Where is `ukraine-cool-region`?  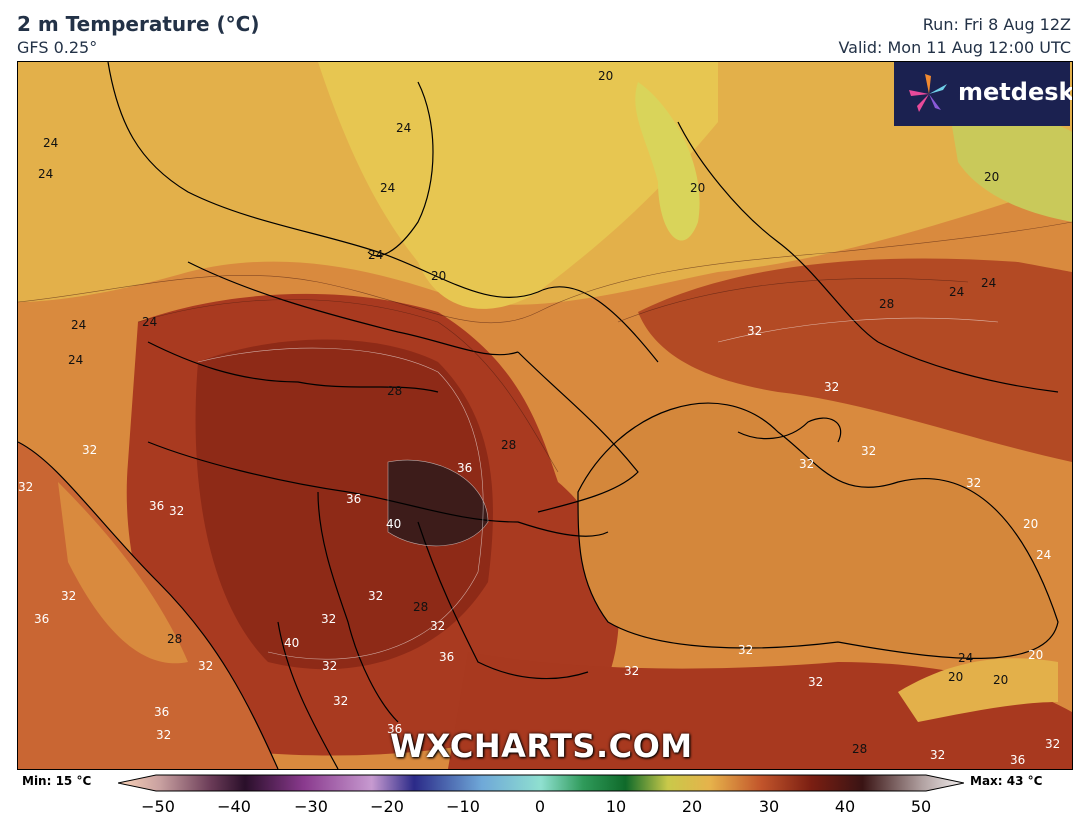
ukraine-cool-region is located at coordinates (518, 185).